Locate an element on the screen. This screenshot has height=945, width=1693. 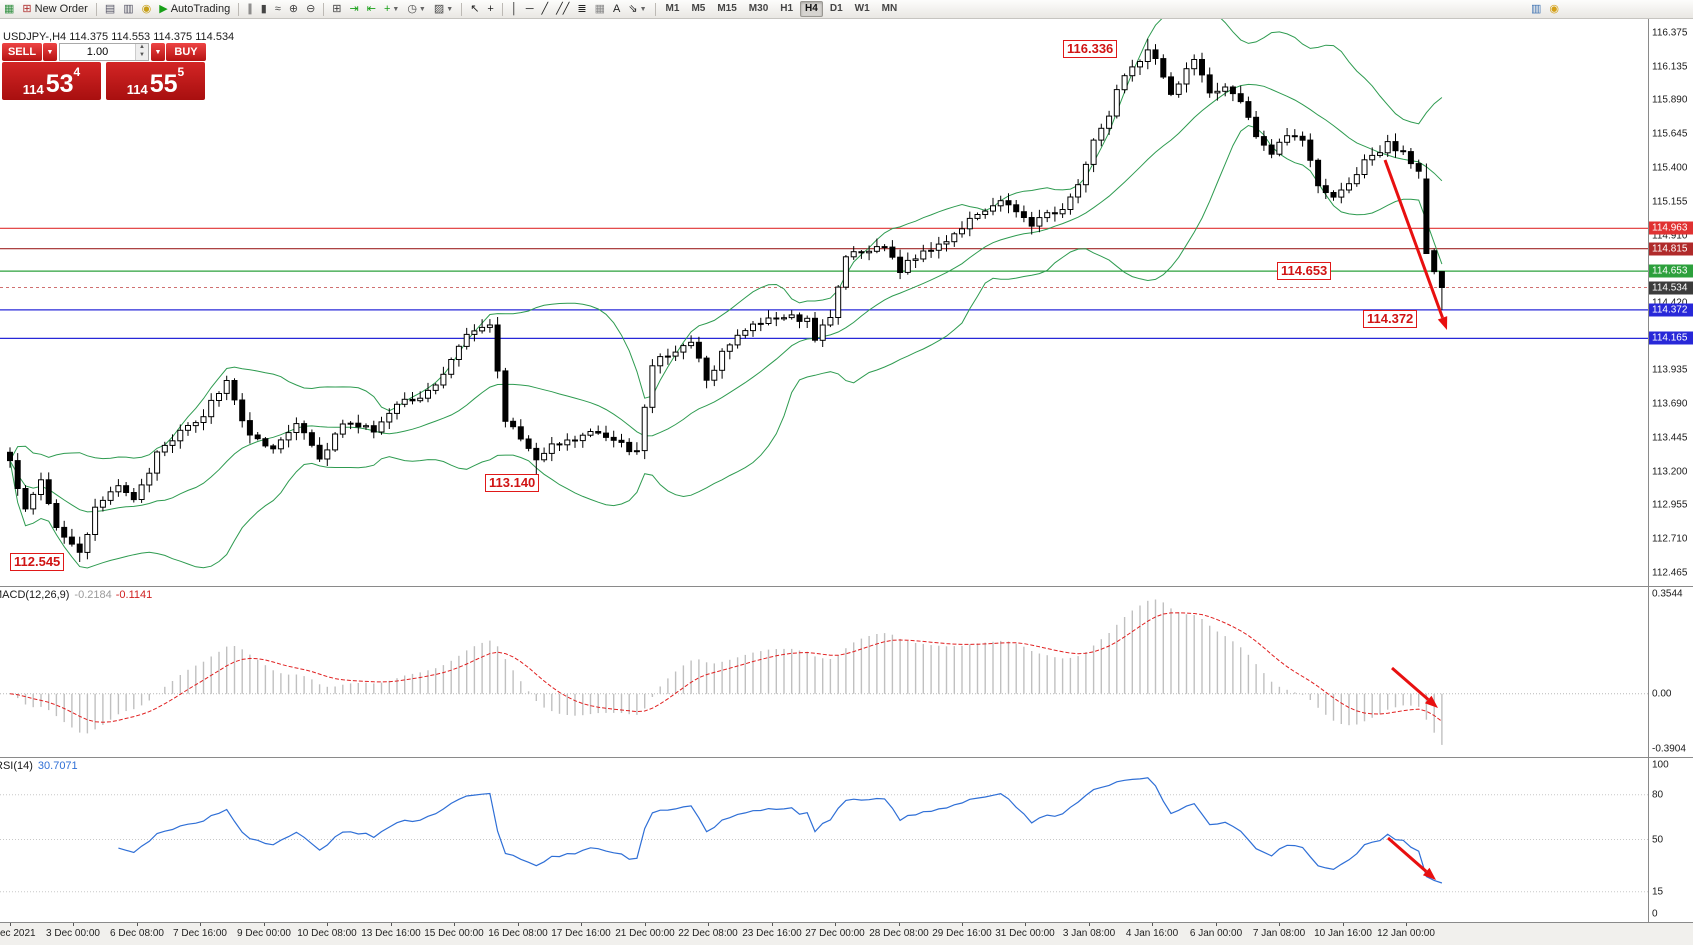
market-watch-icon: ▤ is located at coordinates (110, 9).